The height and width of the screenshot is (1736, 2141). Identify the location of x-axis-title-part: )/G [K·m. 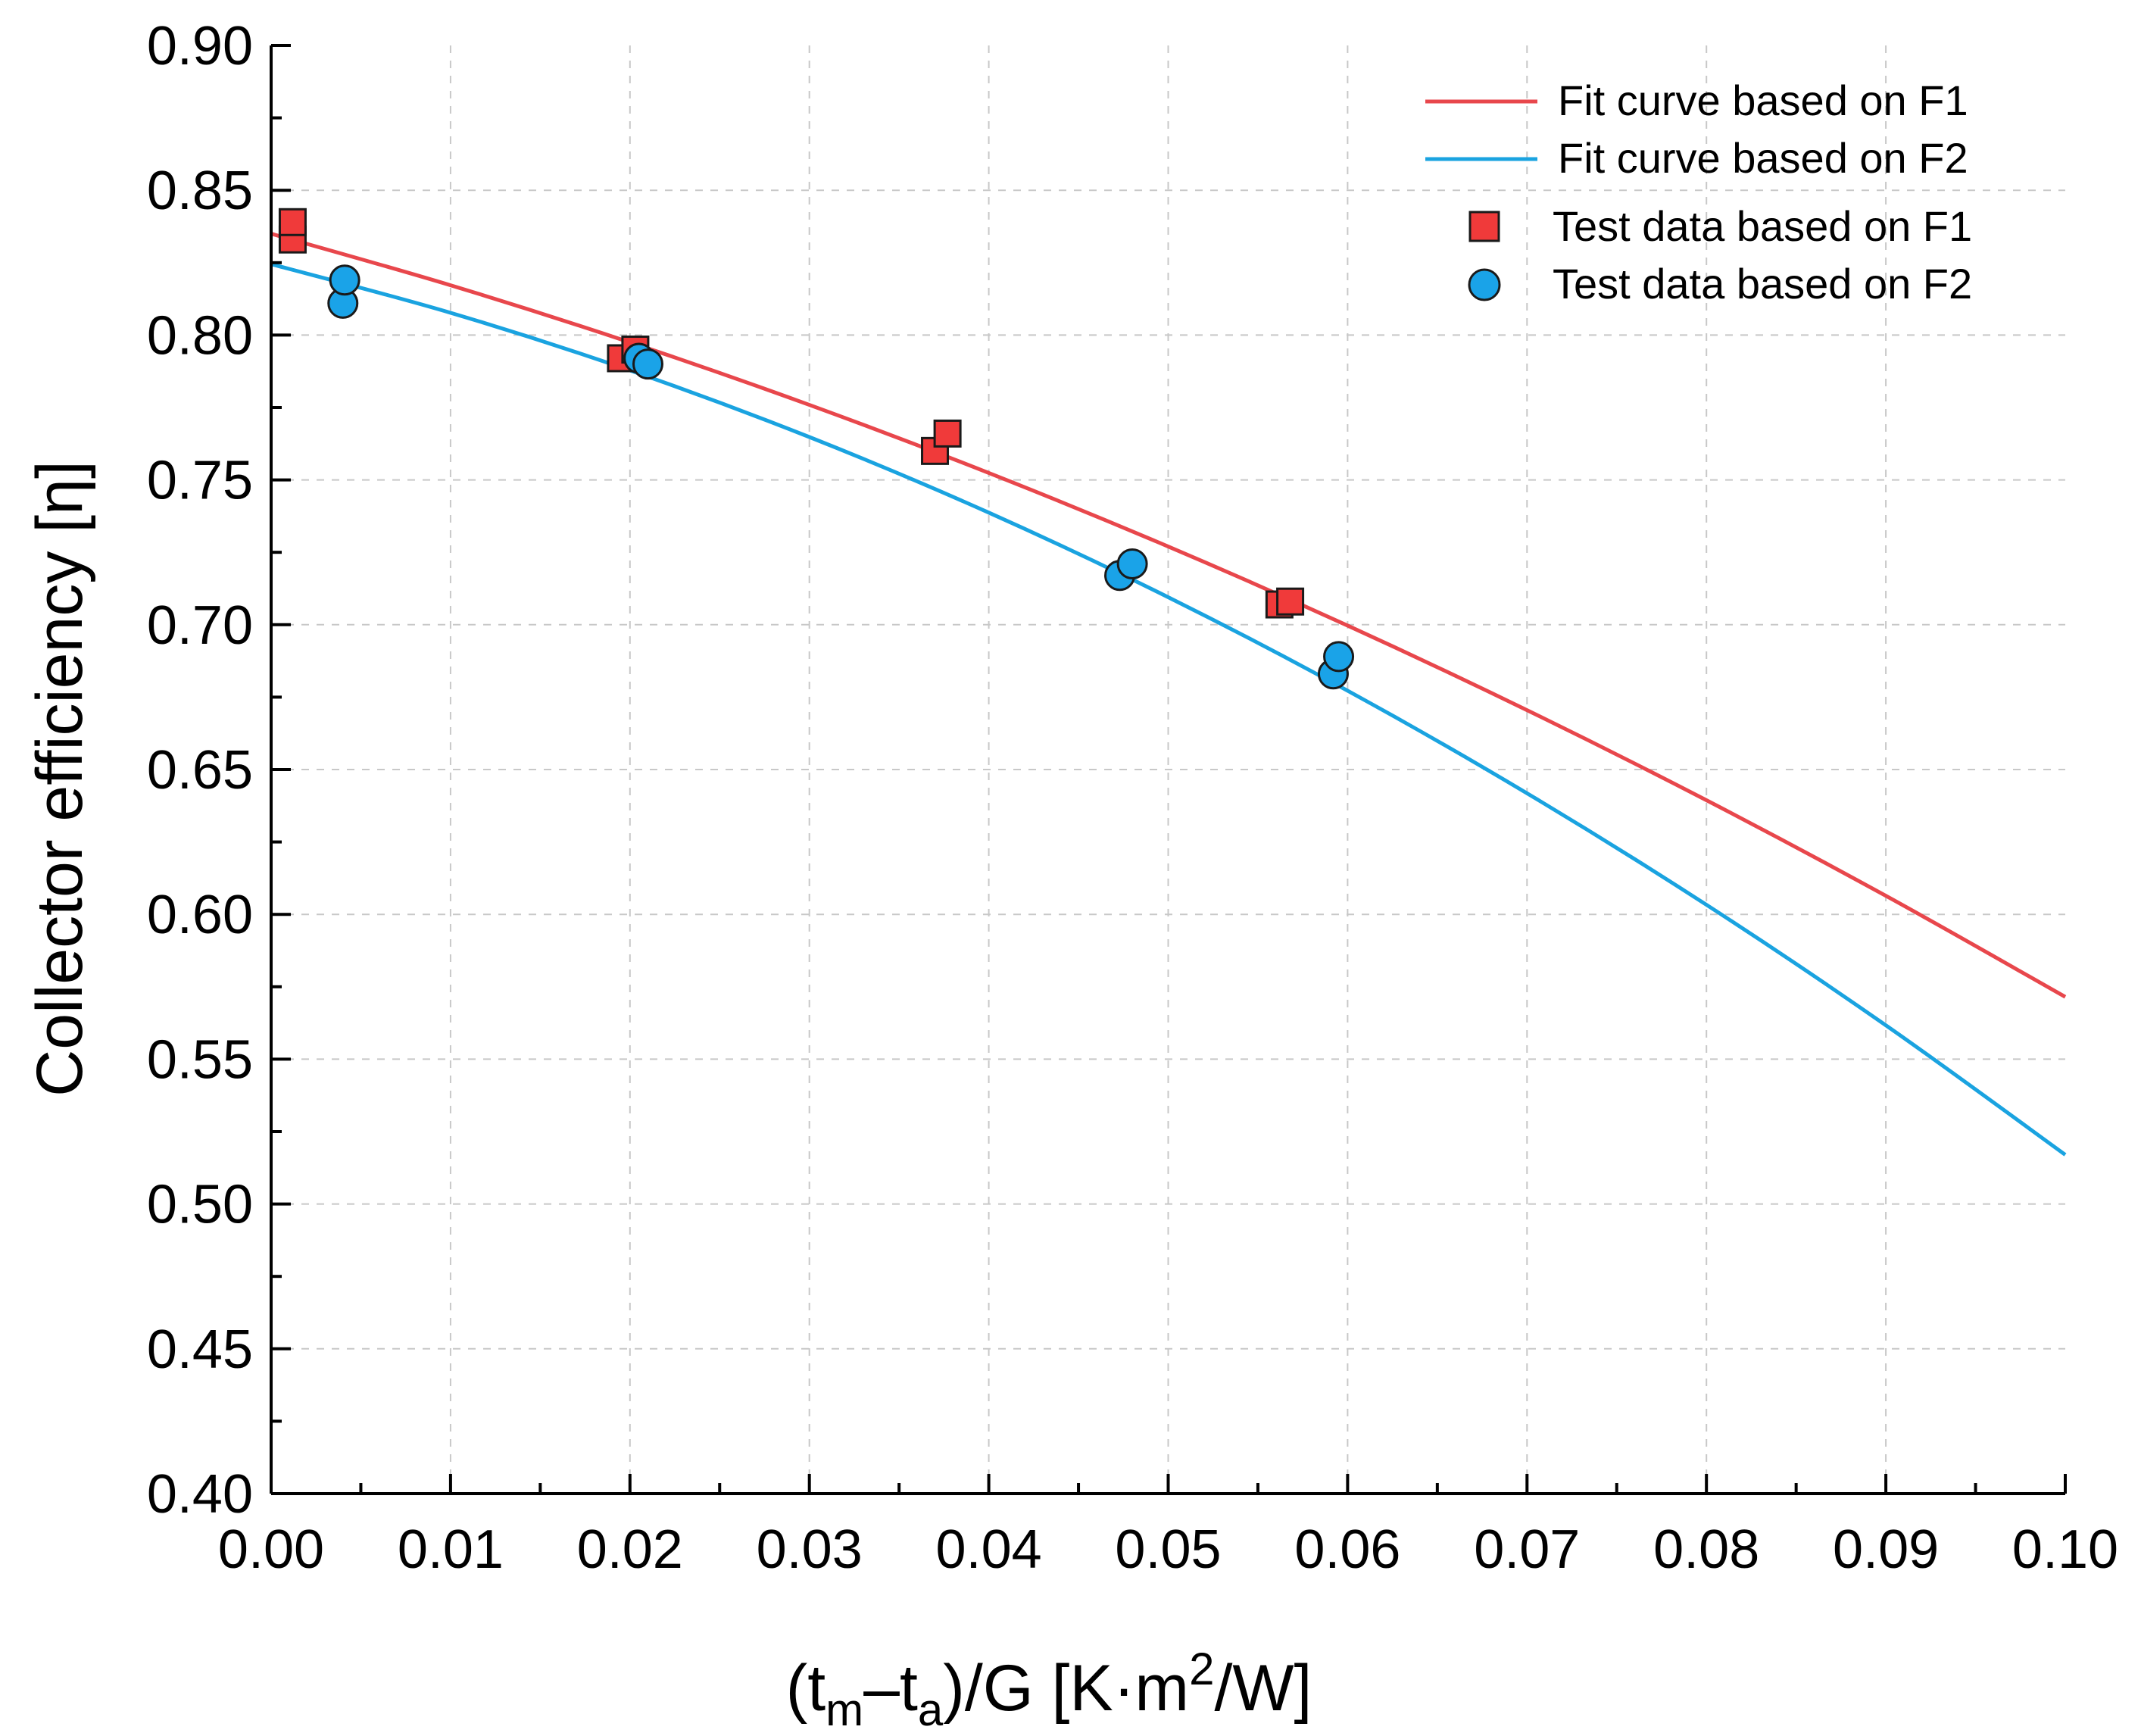
(1066, 1689).